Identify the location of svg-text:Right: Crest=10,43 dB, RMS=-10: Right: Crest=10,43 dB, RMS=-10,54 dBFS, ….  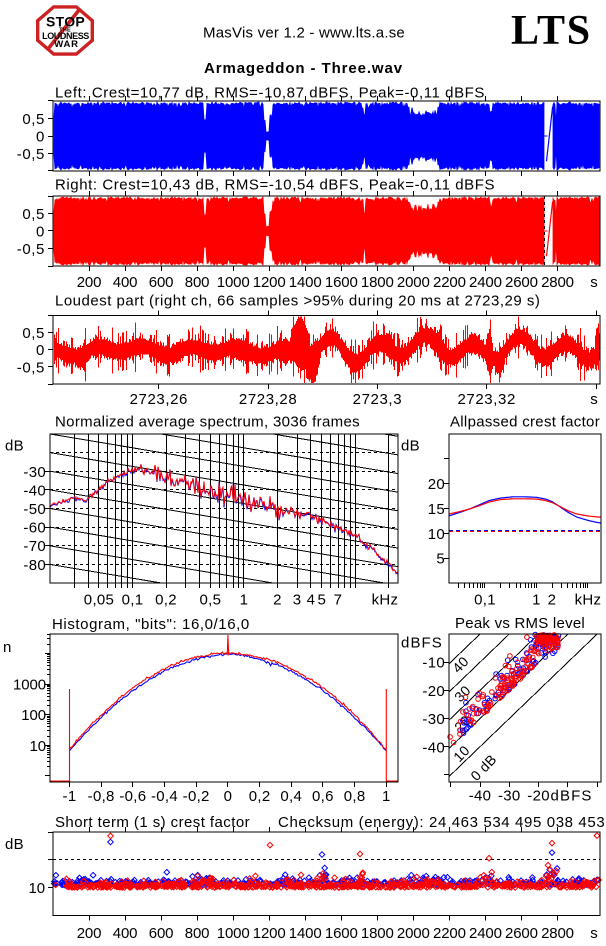
(275, 185).